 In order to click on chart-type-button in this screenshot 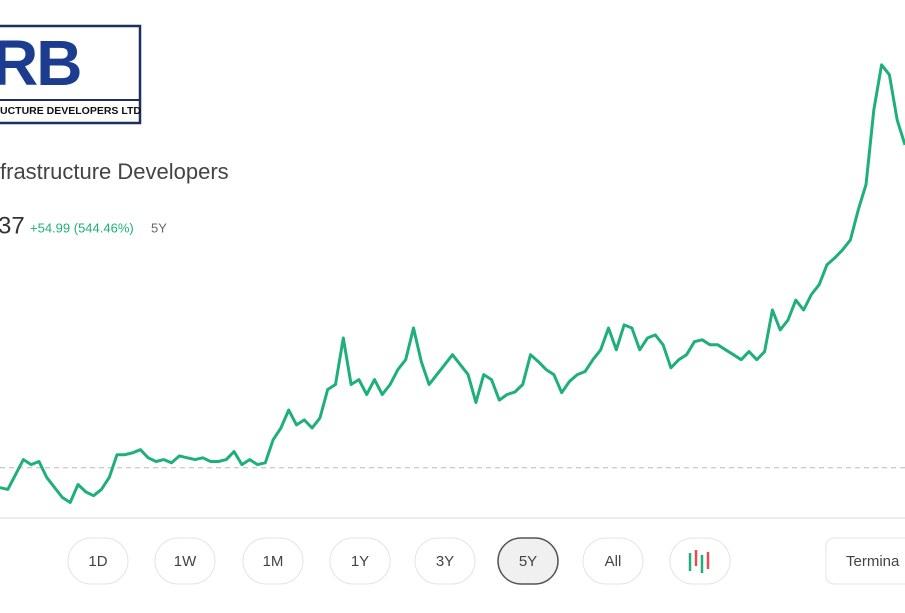, I will do `click(700, 561)`.